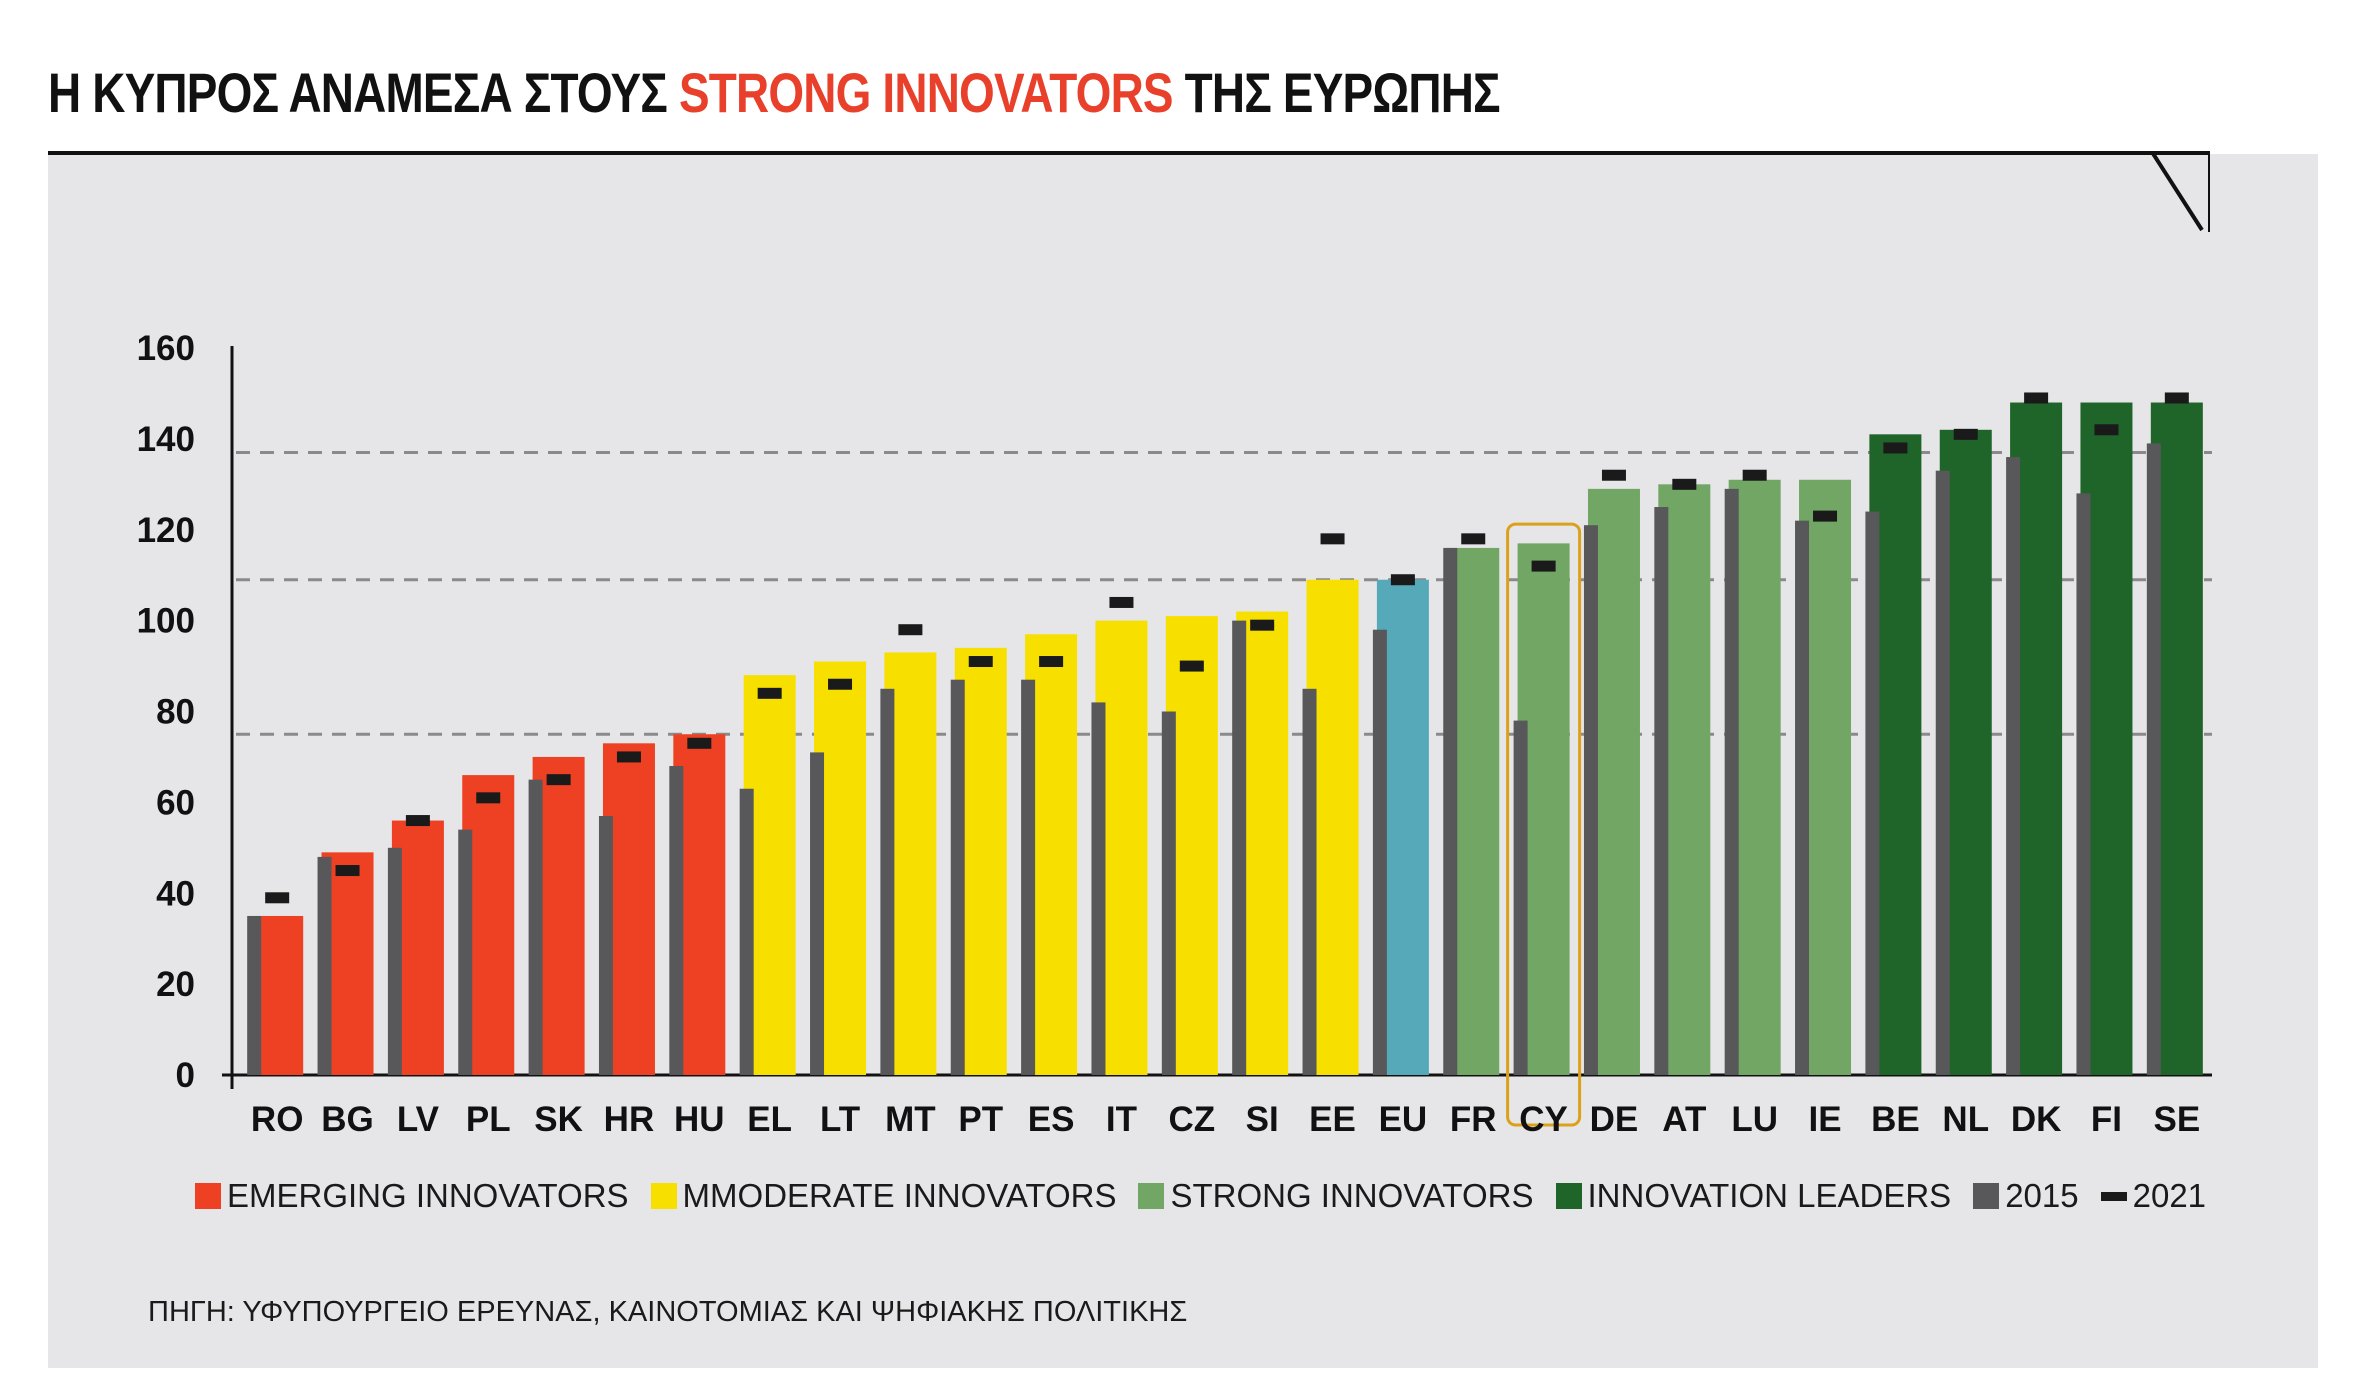 The image size is (2356, 1391). I want to click on y-tick-label-100: 100, so click(166, 621).